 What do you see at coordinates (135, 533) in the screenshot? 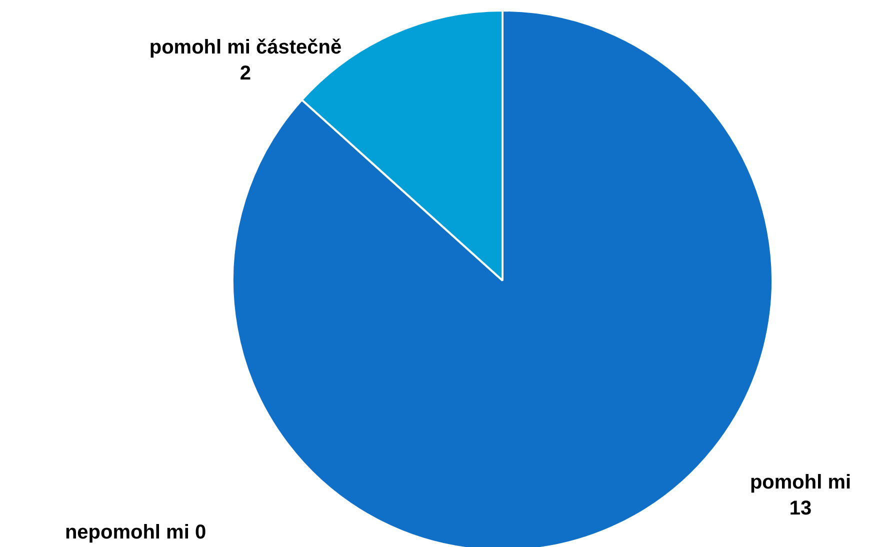
I see `category-label: nepomohl mi 0` at bounding box center [135, 533].